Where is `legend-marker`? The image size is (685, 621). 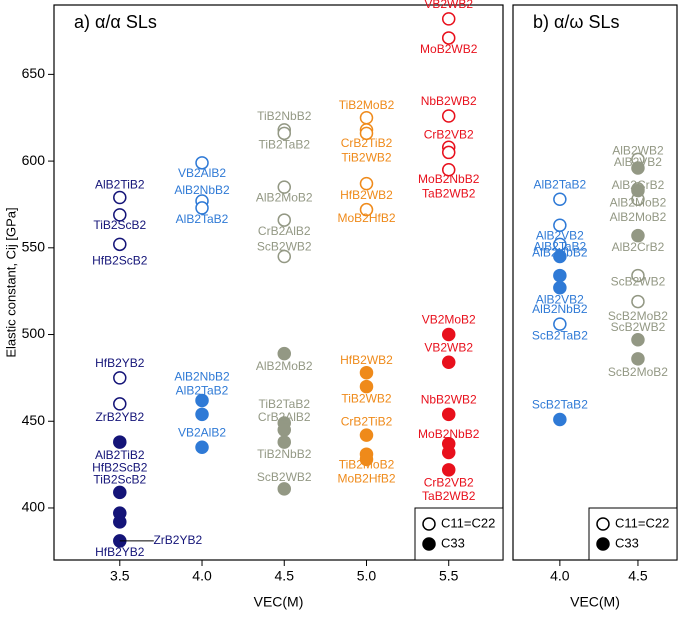
legend-marker is located at coordinates (603, 524).